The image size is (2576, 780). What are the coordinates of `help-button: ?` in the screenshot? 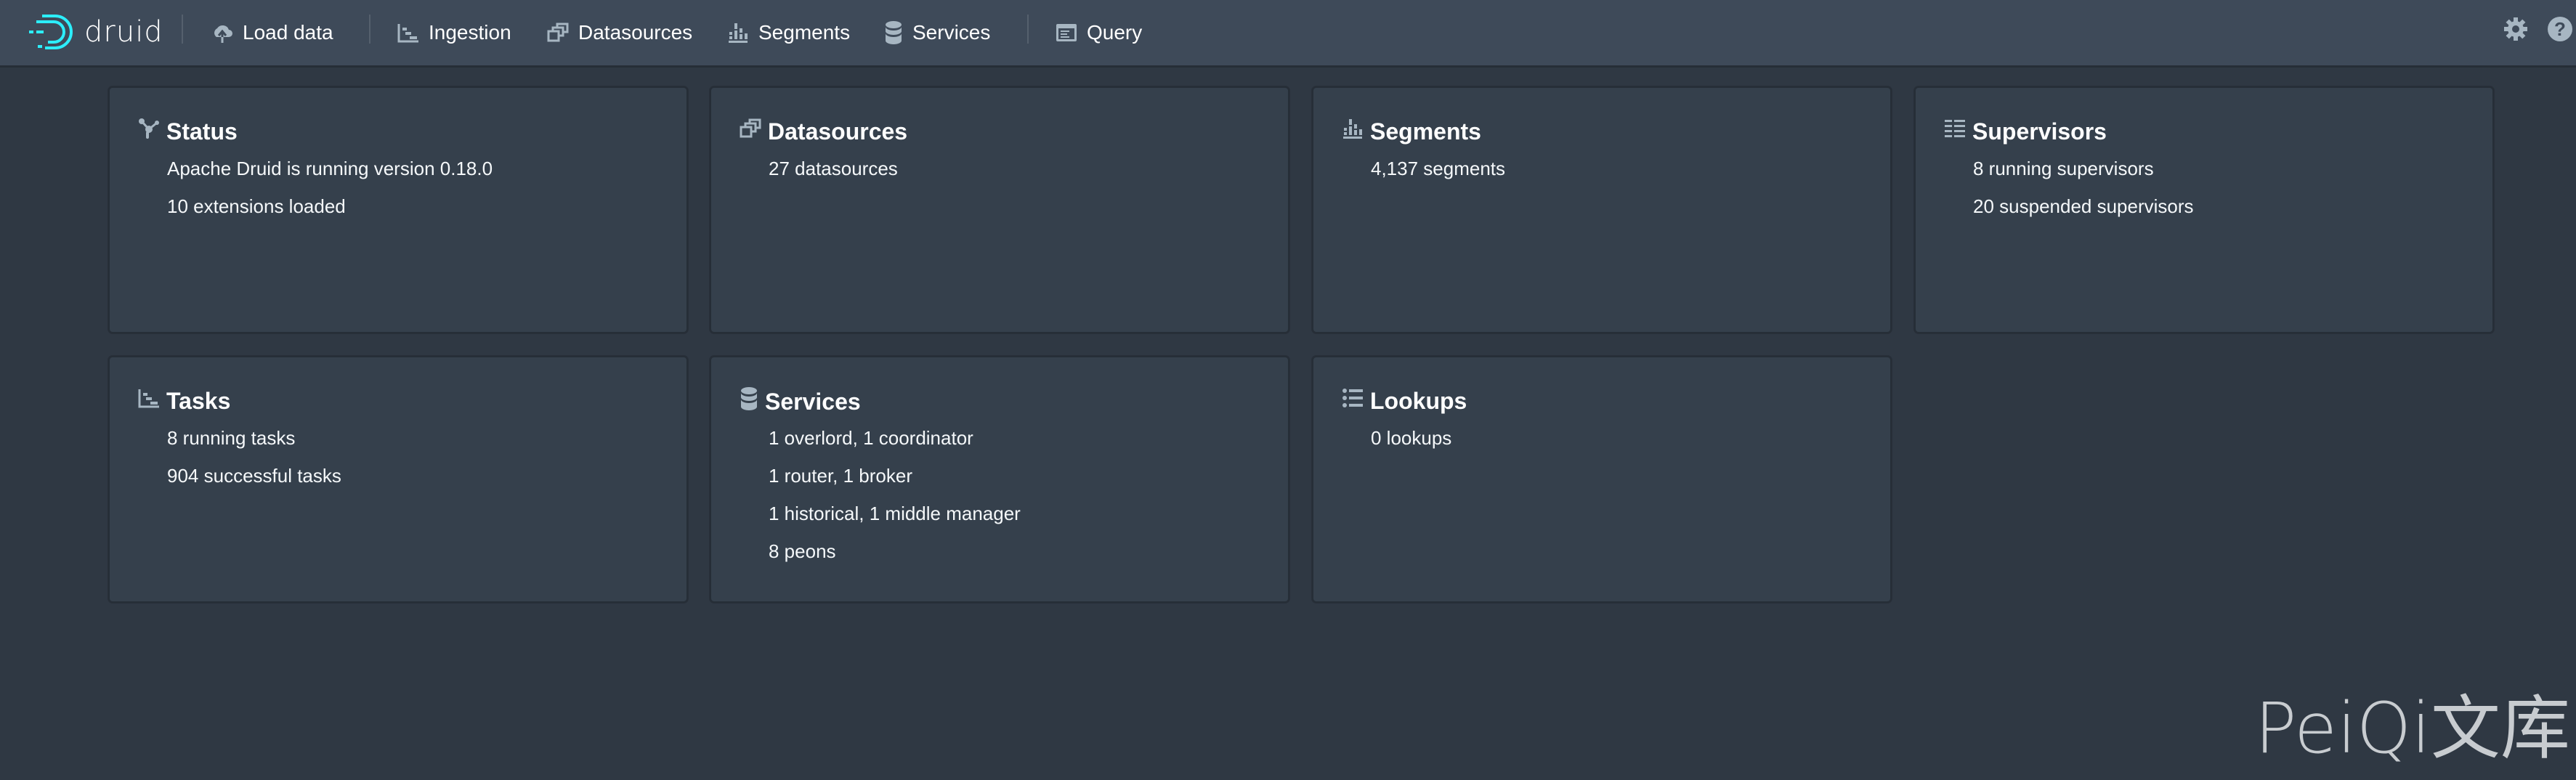 It's located at (2560, 31).